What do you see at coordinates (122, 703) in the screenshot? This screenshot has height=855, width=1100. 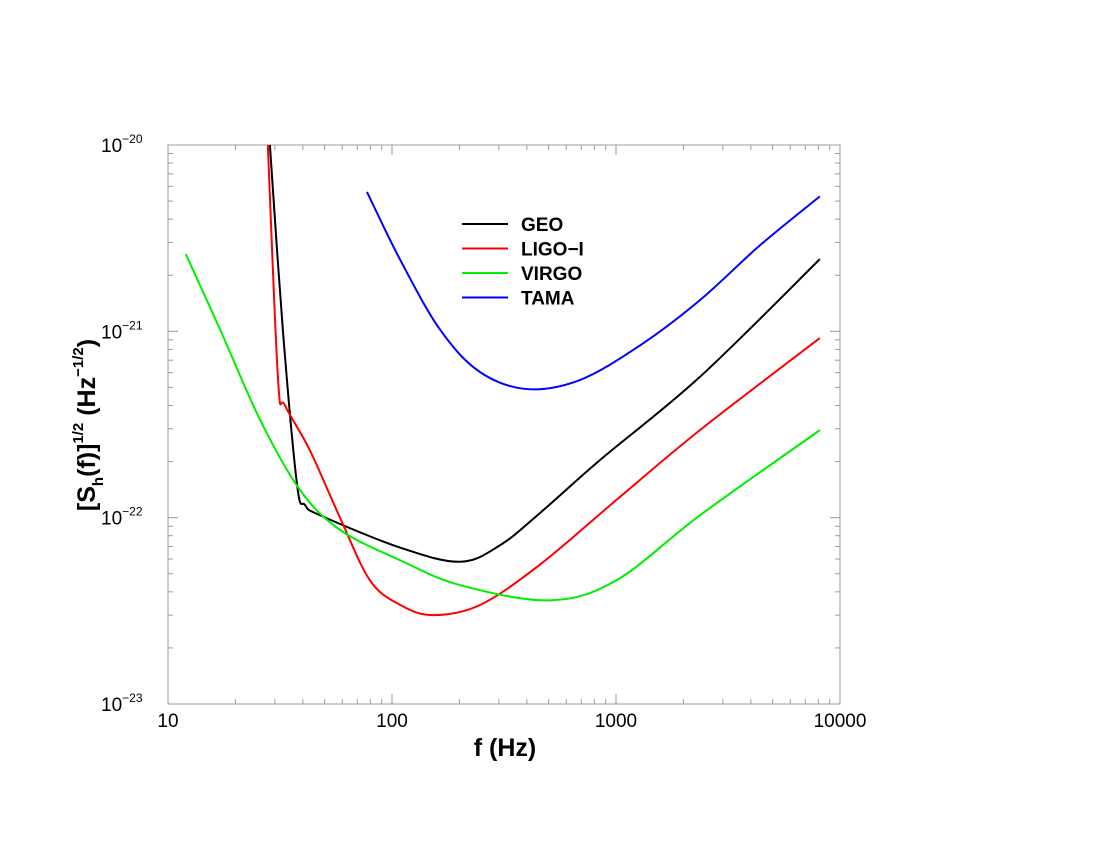 I see `y-tick-label: 10−23` at bounding box center [122, 703].